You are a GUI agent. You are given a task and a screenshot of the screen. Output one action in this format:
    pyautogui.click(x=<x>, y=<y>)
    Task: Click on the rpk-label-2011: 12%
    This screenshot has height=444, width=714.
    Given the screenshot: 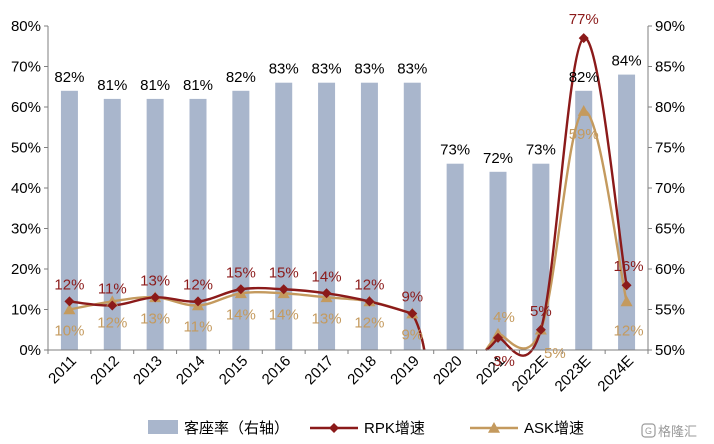 What is the action you would take?
    pyautogui.click(x=69, y=284)
    